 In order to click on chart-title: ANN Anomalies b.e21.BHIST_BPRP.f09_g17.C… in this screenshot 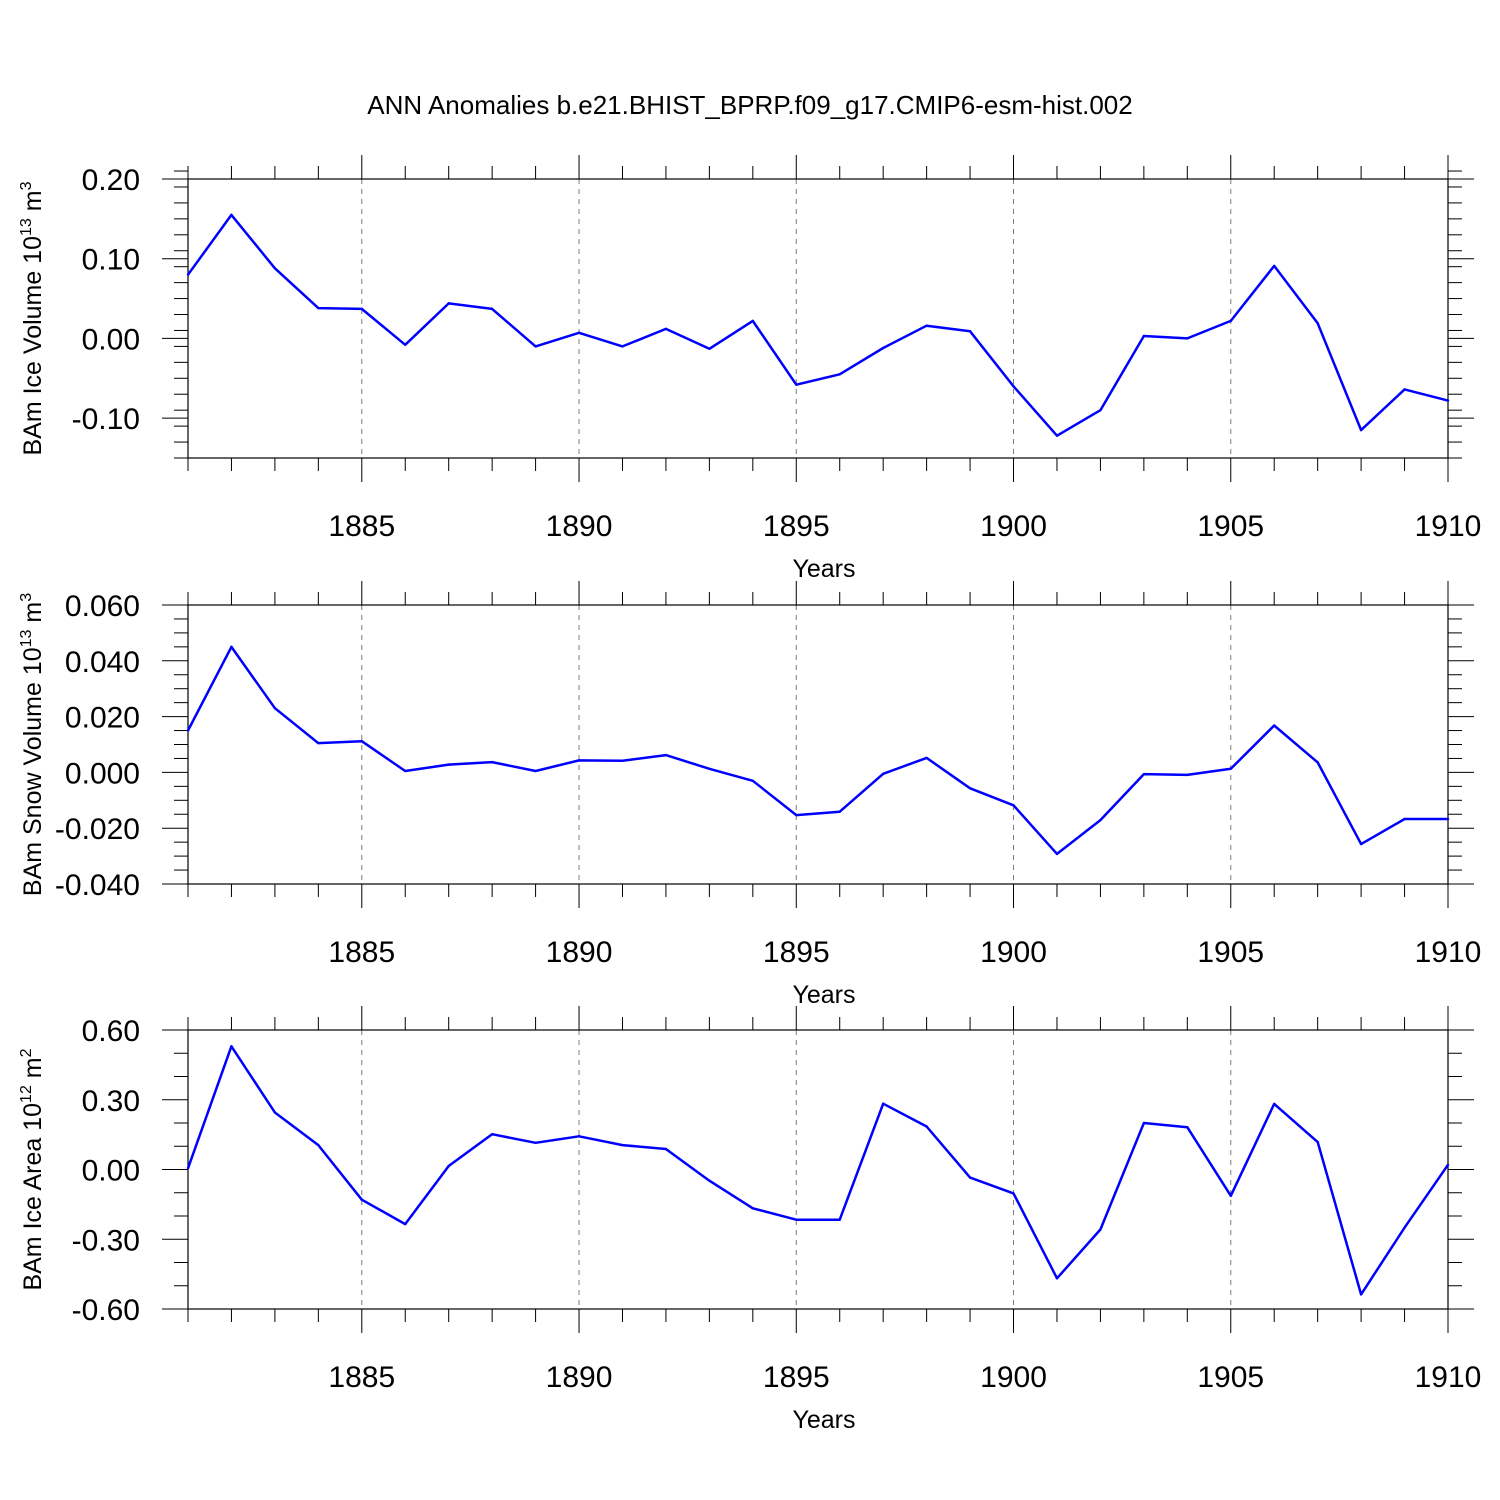, I will do `click(749, 105)`.